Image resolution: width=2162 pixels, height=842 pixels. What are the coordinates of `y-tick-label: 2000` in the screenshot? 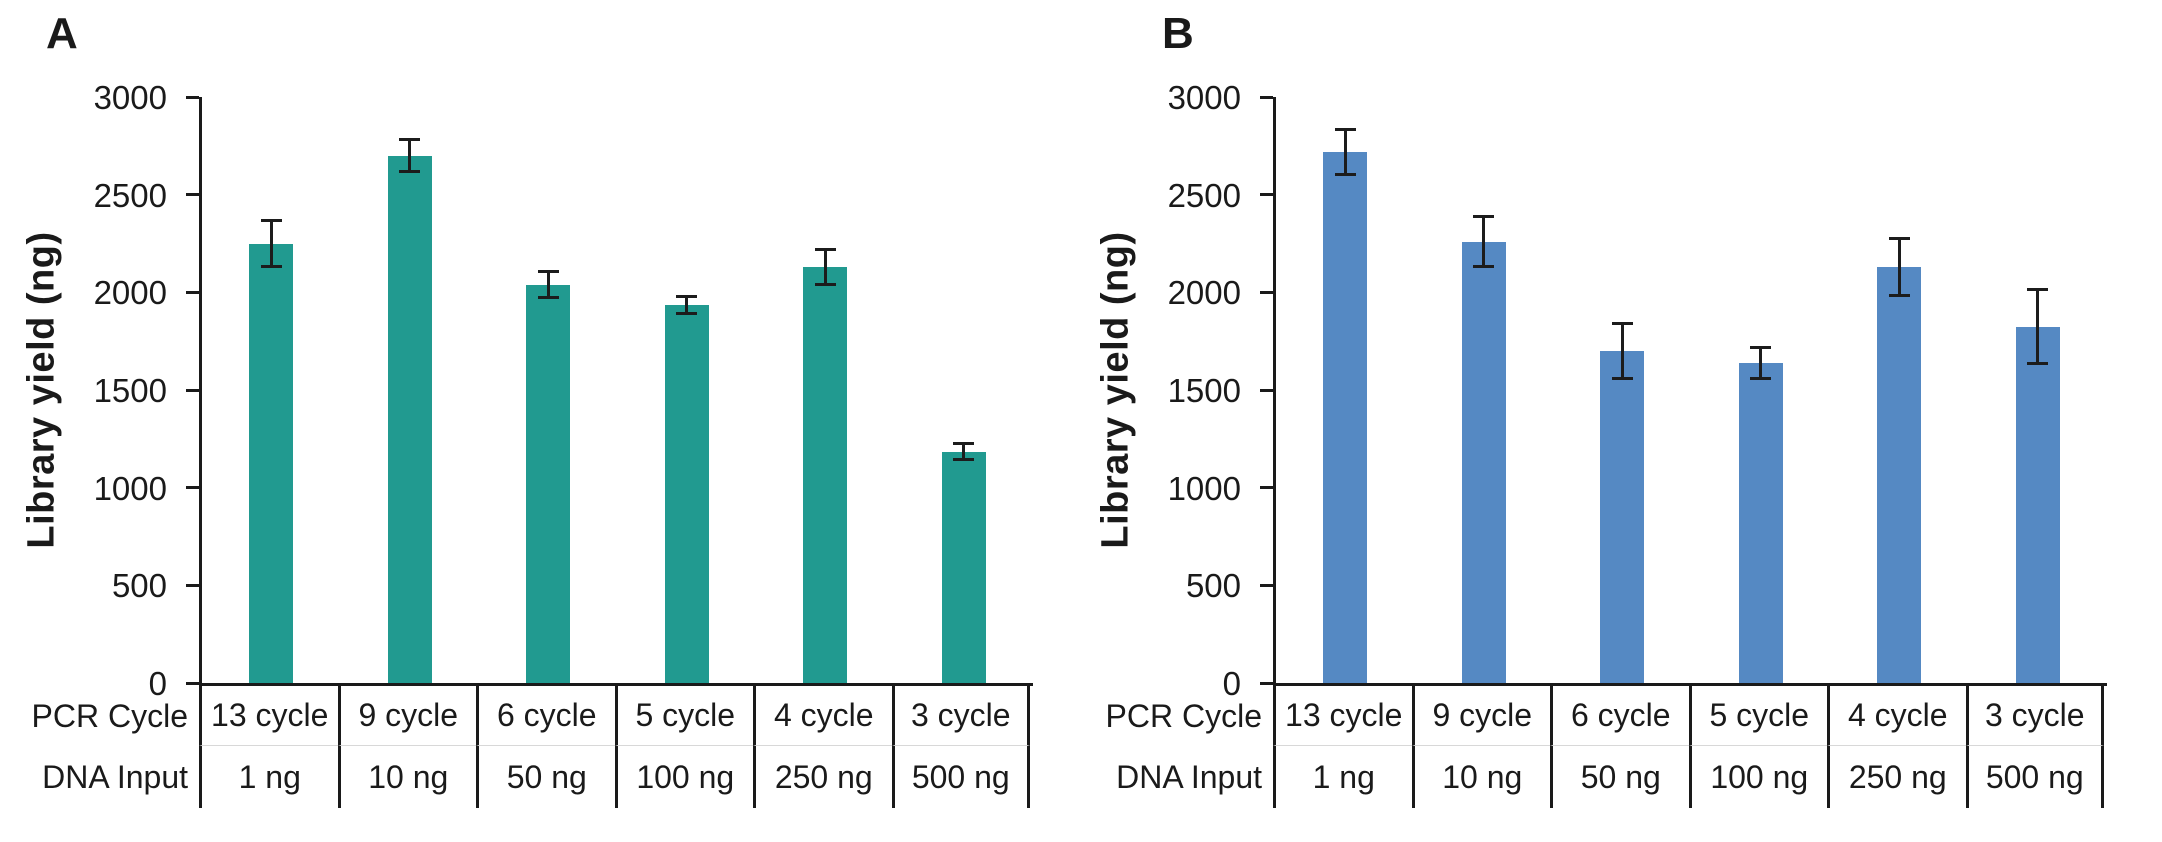 It's located at (1204, 293).